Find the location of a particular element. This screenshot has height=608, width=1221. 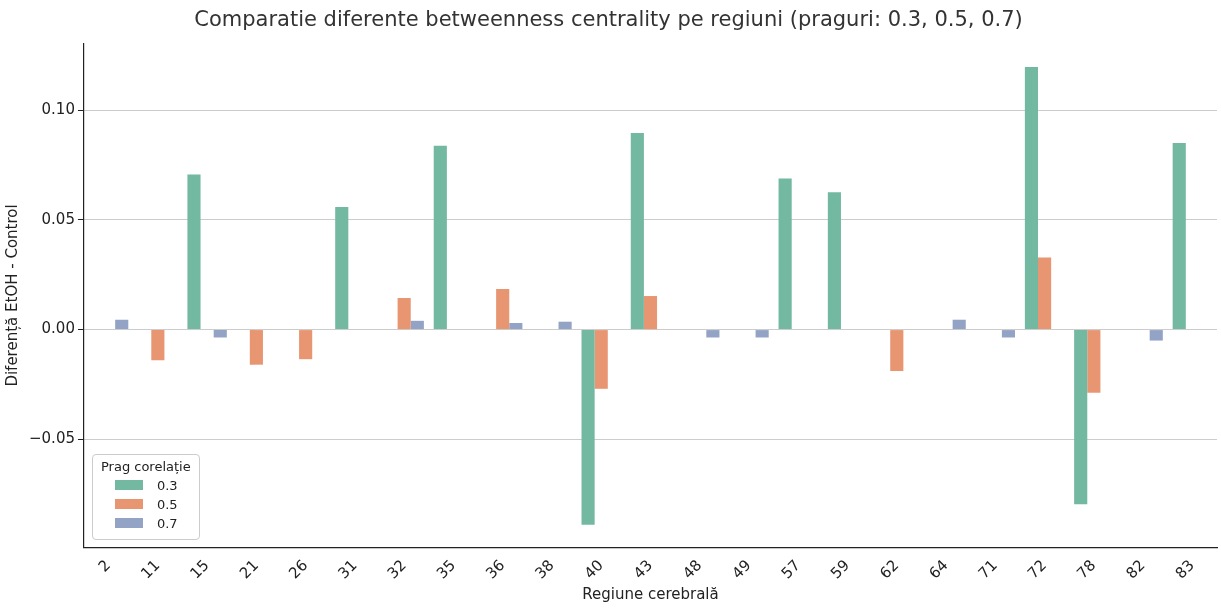

x-tick-label: 31 is located at coordinates (347, 569).